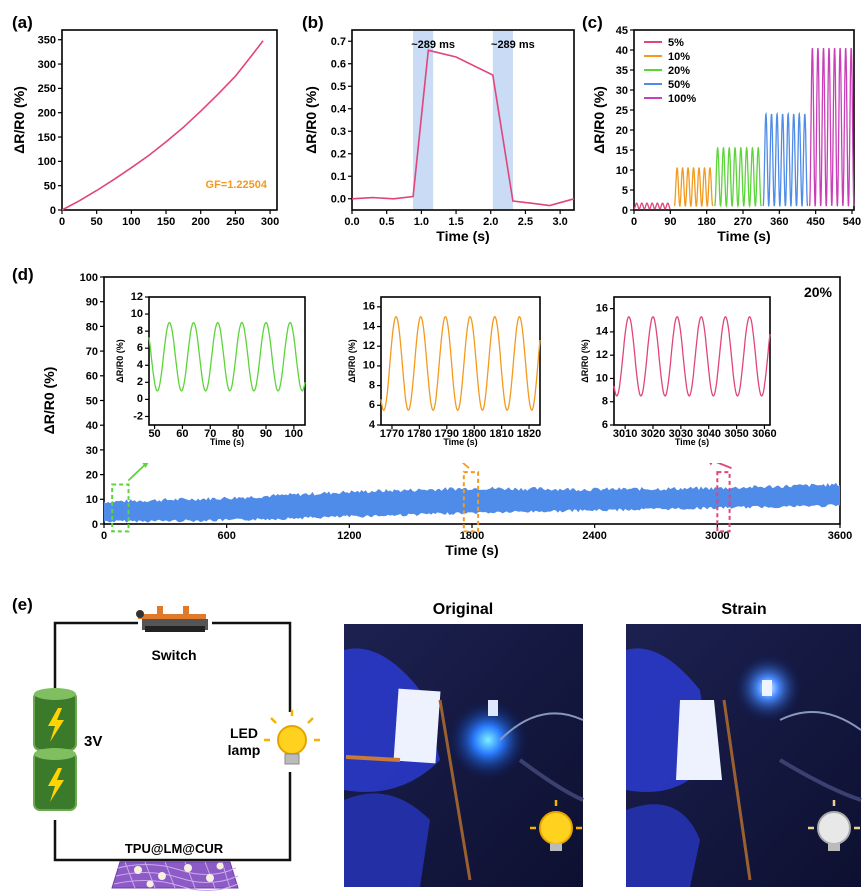 This screenshot has width=864, height=894. What do you see at coordinates (602, 355) in the screenshot?
I see `chart-d-inset-3-ytick-label: 12` at bounding box center [602, 355].